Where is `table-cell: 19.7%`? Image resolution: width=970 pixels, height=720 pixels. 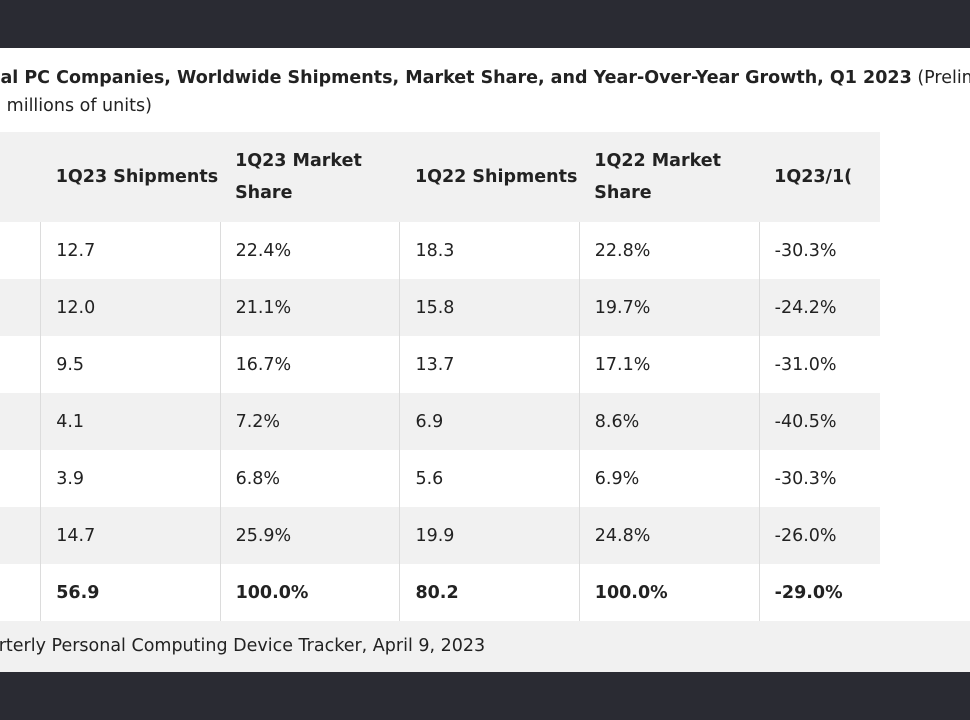
table-cell: 19.7% is located at coordinates (669, 307).